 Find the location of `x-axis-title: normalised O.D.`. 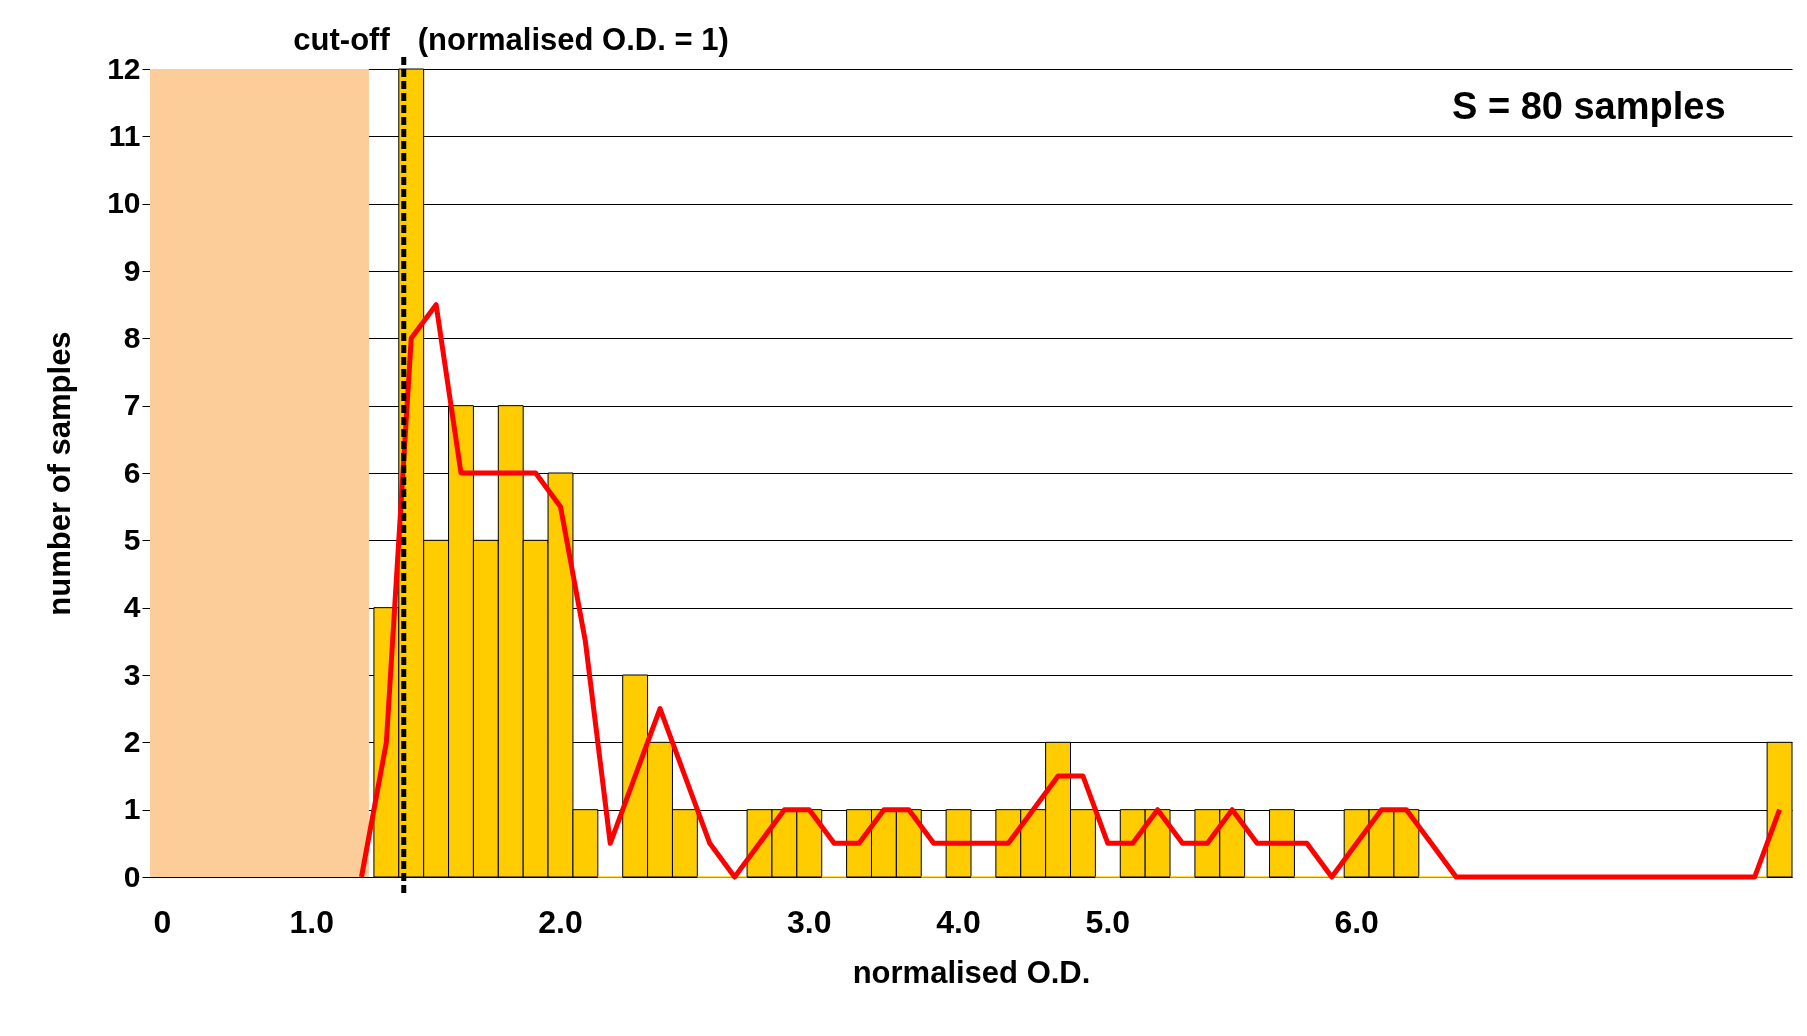

x-axis-title: normalised O.D. is located at coordinates (971, 972).